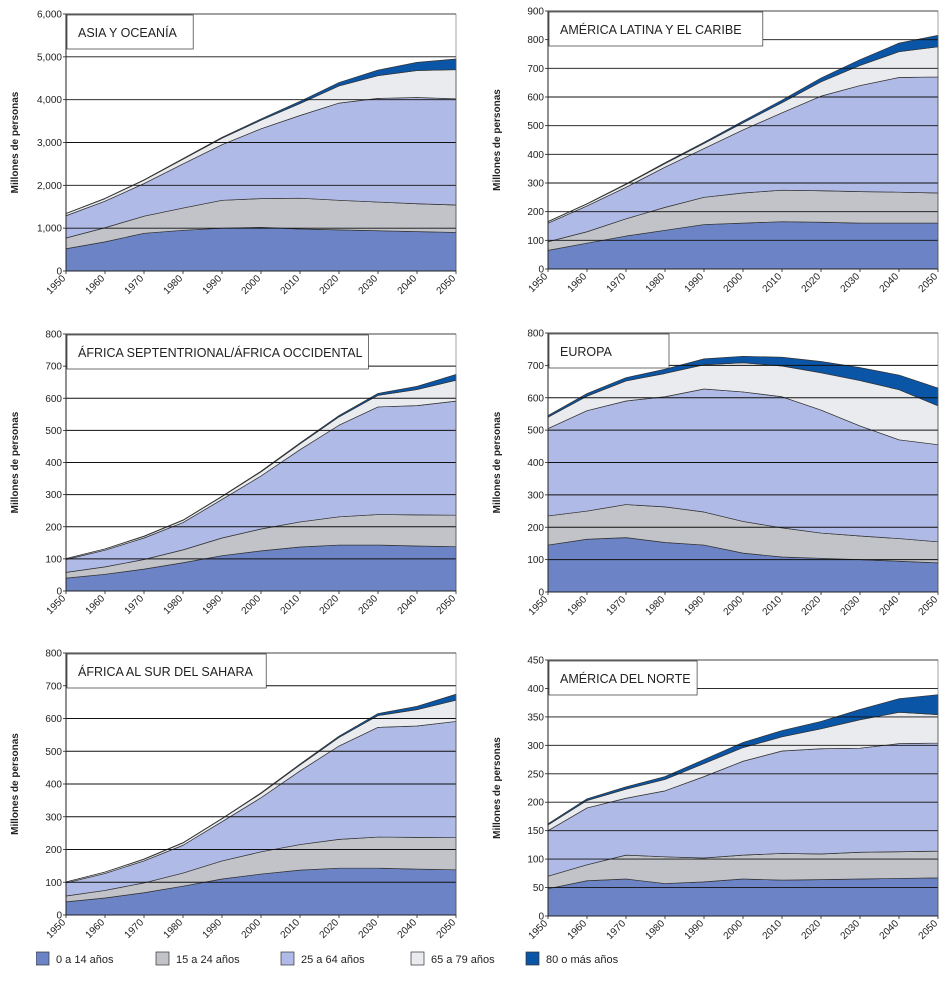 The width and height of the screenshot is (944, 988). I want to click on chart-title-box: EUROPA, so click(609, 351).